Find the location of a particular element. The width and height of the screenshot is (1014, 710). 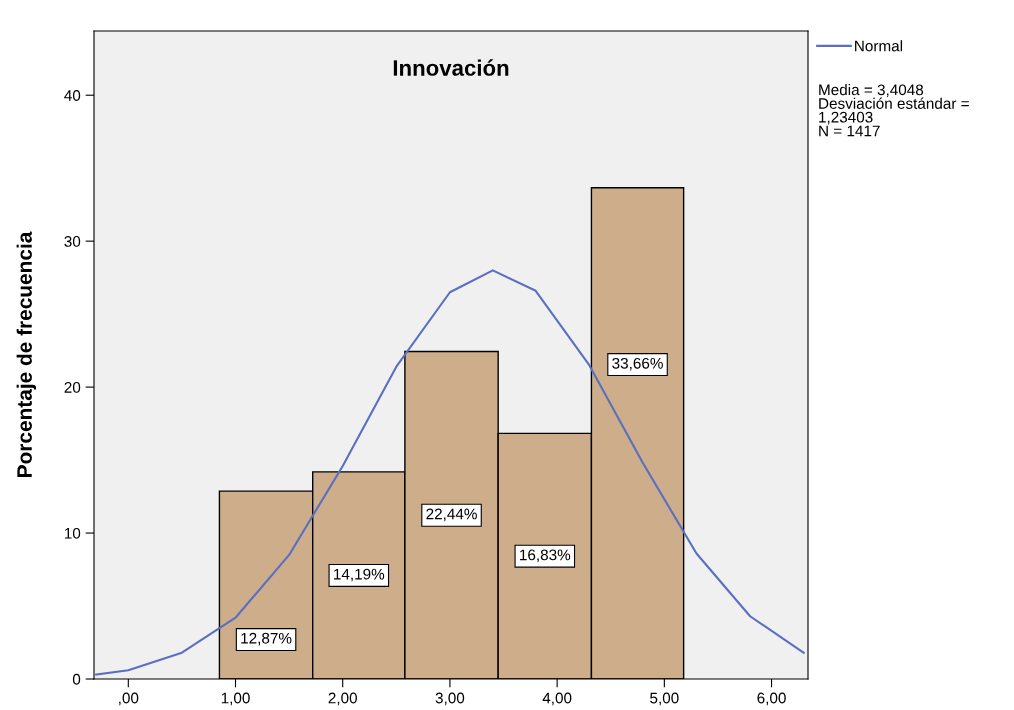

data-label: 16,83% is located at coordinates (545, 556).